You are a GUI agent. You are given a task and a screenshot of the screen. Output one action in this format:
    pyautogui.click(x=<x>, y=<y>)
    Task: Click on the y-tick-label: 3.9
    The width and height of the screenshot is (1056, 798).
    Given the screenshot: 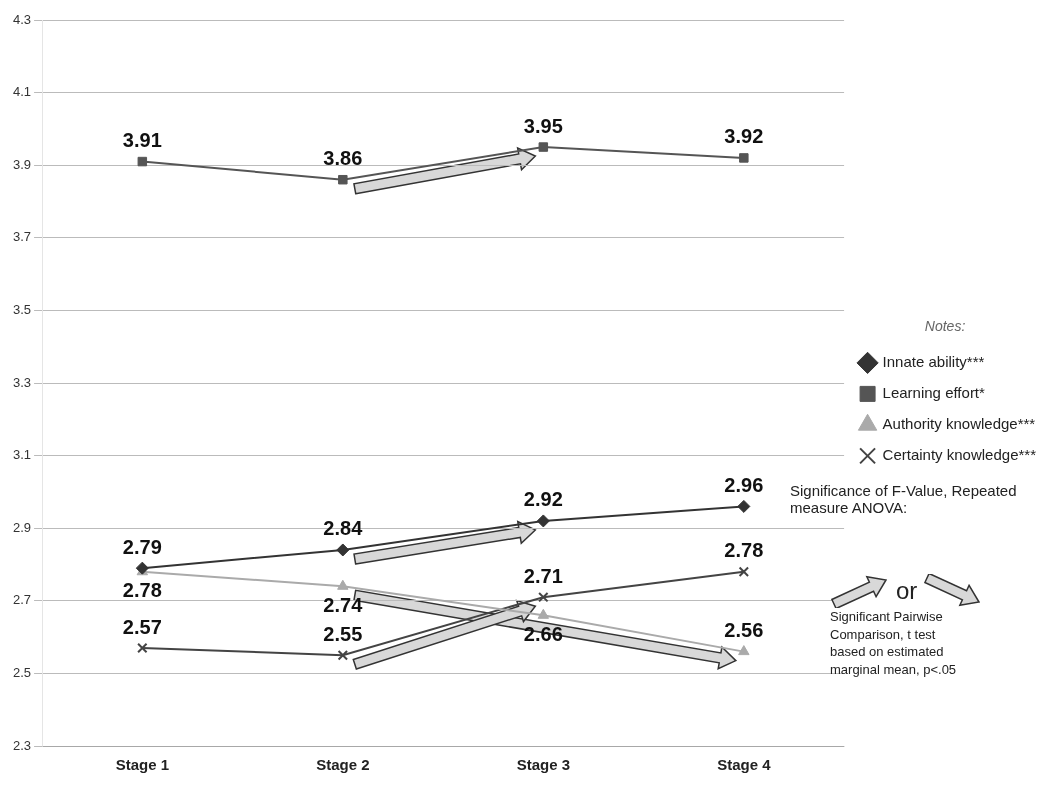 What is the action you would take?
    pyautogui.click(x=22, y=164)
    